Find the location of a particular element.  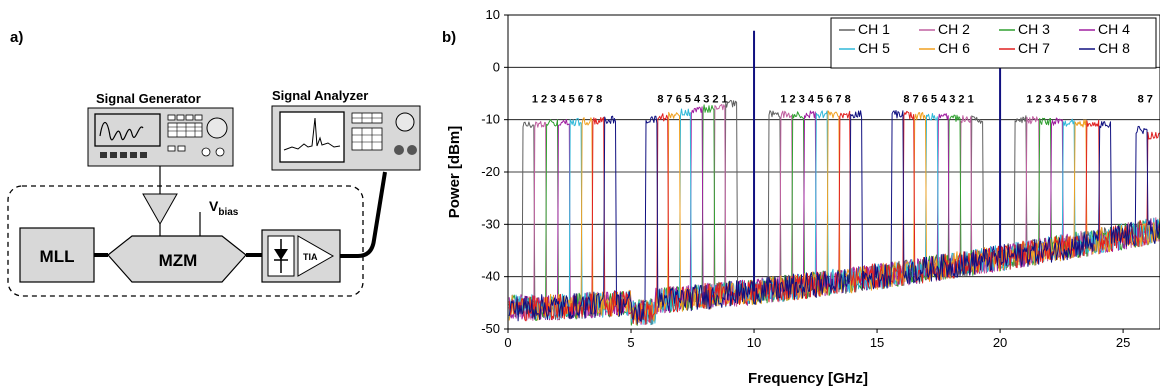

legend-box is located at coordinates (993, 43).